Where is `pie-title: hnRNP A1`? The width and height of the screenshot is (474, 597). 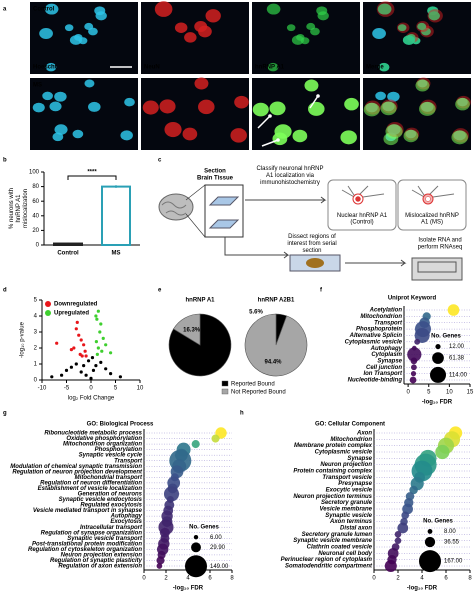
pie-title: hnRNP A1 is located at coordinates (200, 301).